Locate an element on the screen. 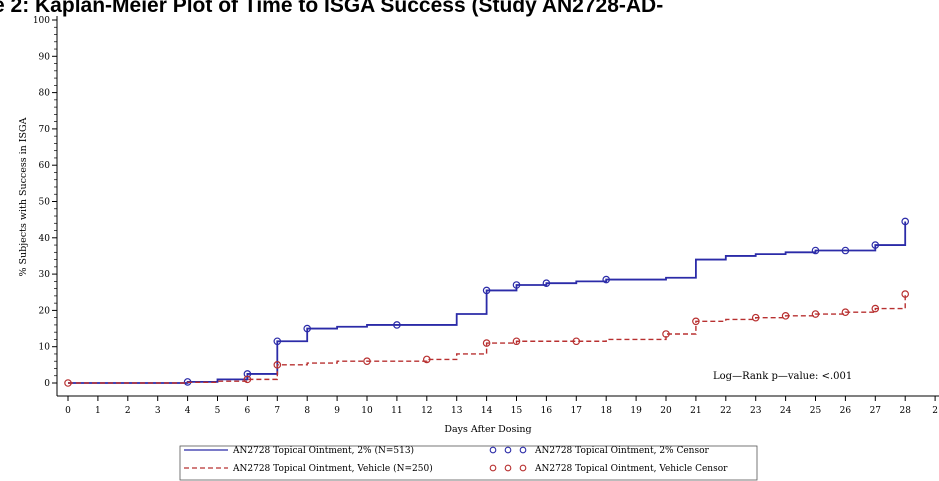  y-tick-label: 10 is located at coordinates (45, 348).